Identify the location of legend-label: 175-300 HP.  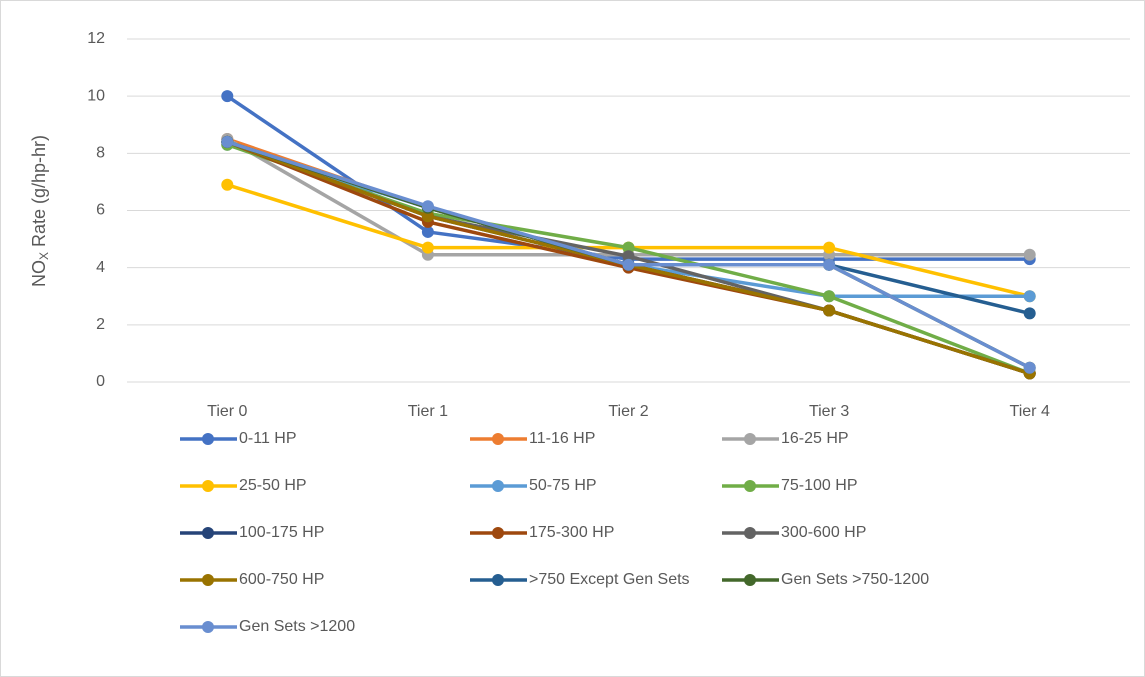
(571, 532).